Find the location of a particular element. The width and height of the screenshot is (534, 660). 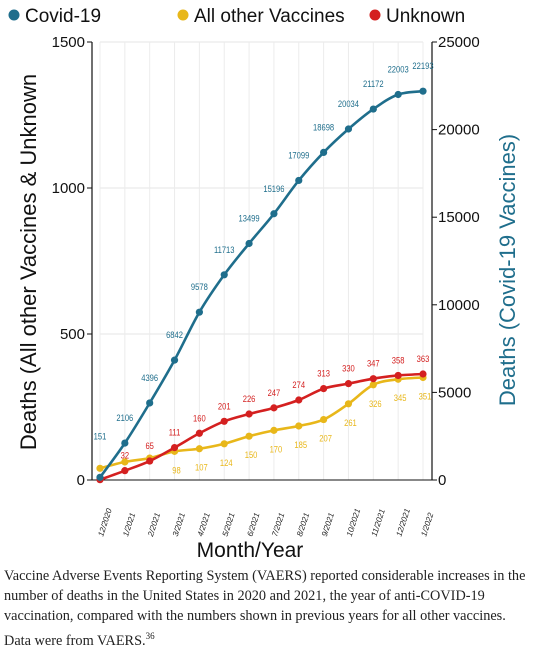

x-axis-title: Month/Year is located at coordinates (250, 550).